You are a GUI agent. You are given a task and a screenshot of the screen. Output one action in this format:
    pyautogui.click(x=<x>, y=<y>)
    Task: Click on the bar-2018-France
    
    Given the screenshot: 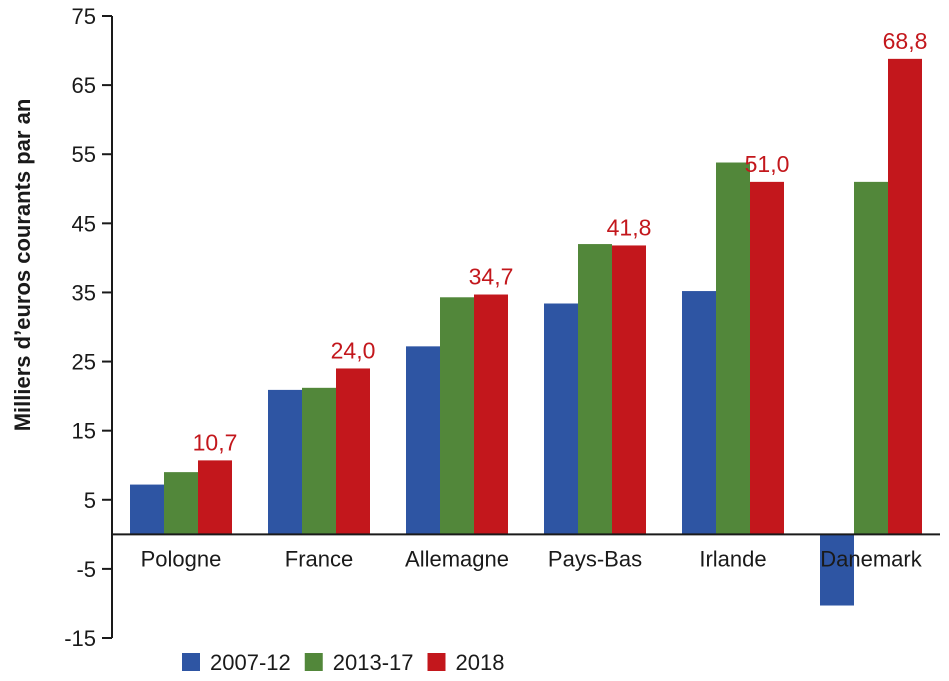 What is the action you would take?
    pyautogui.click(x=353, y=451)
    